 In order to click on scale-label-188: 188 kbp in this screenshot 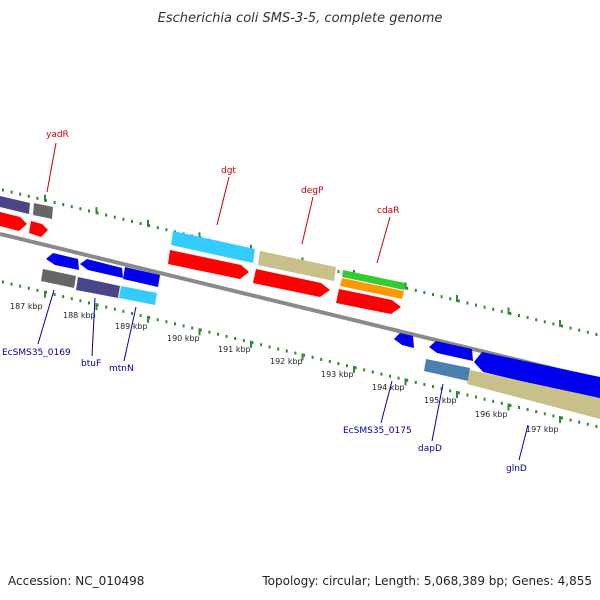, I will do `click(79, 315)`.